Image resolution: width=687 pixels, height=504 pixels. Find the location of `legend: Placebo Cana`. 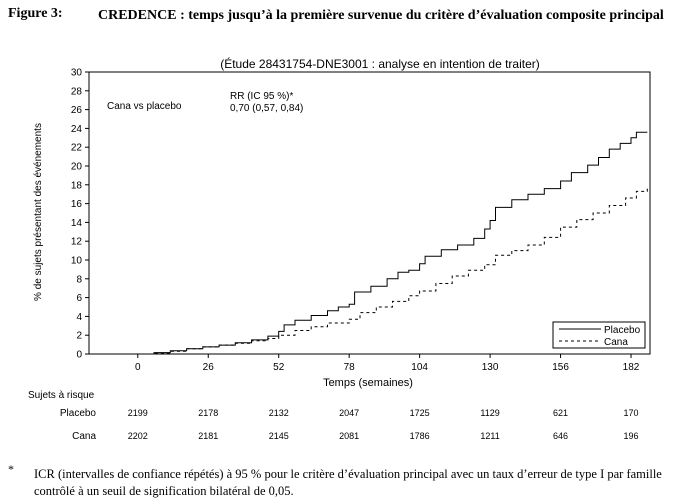

legend: Placebo Cana is located at coordinates (599, 335).